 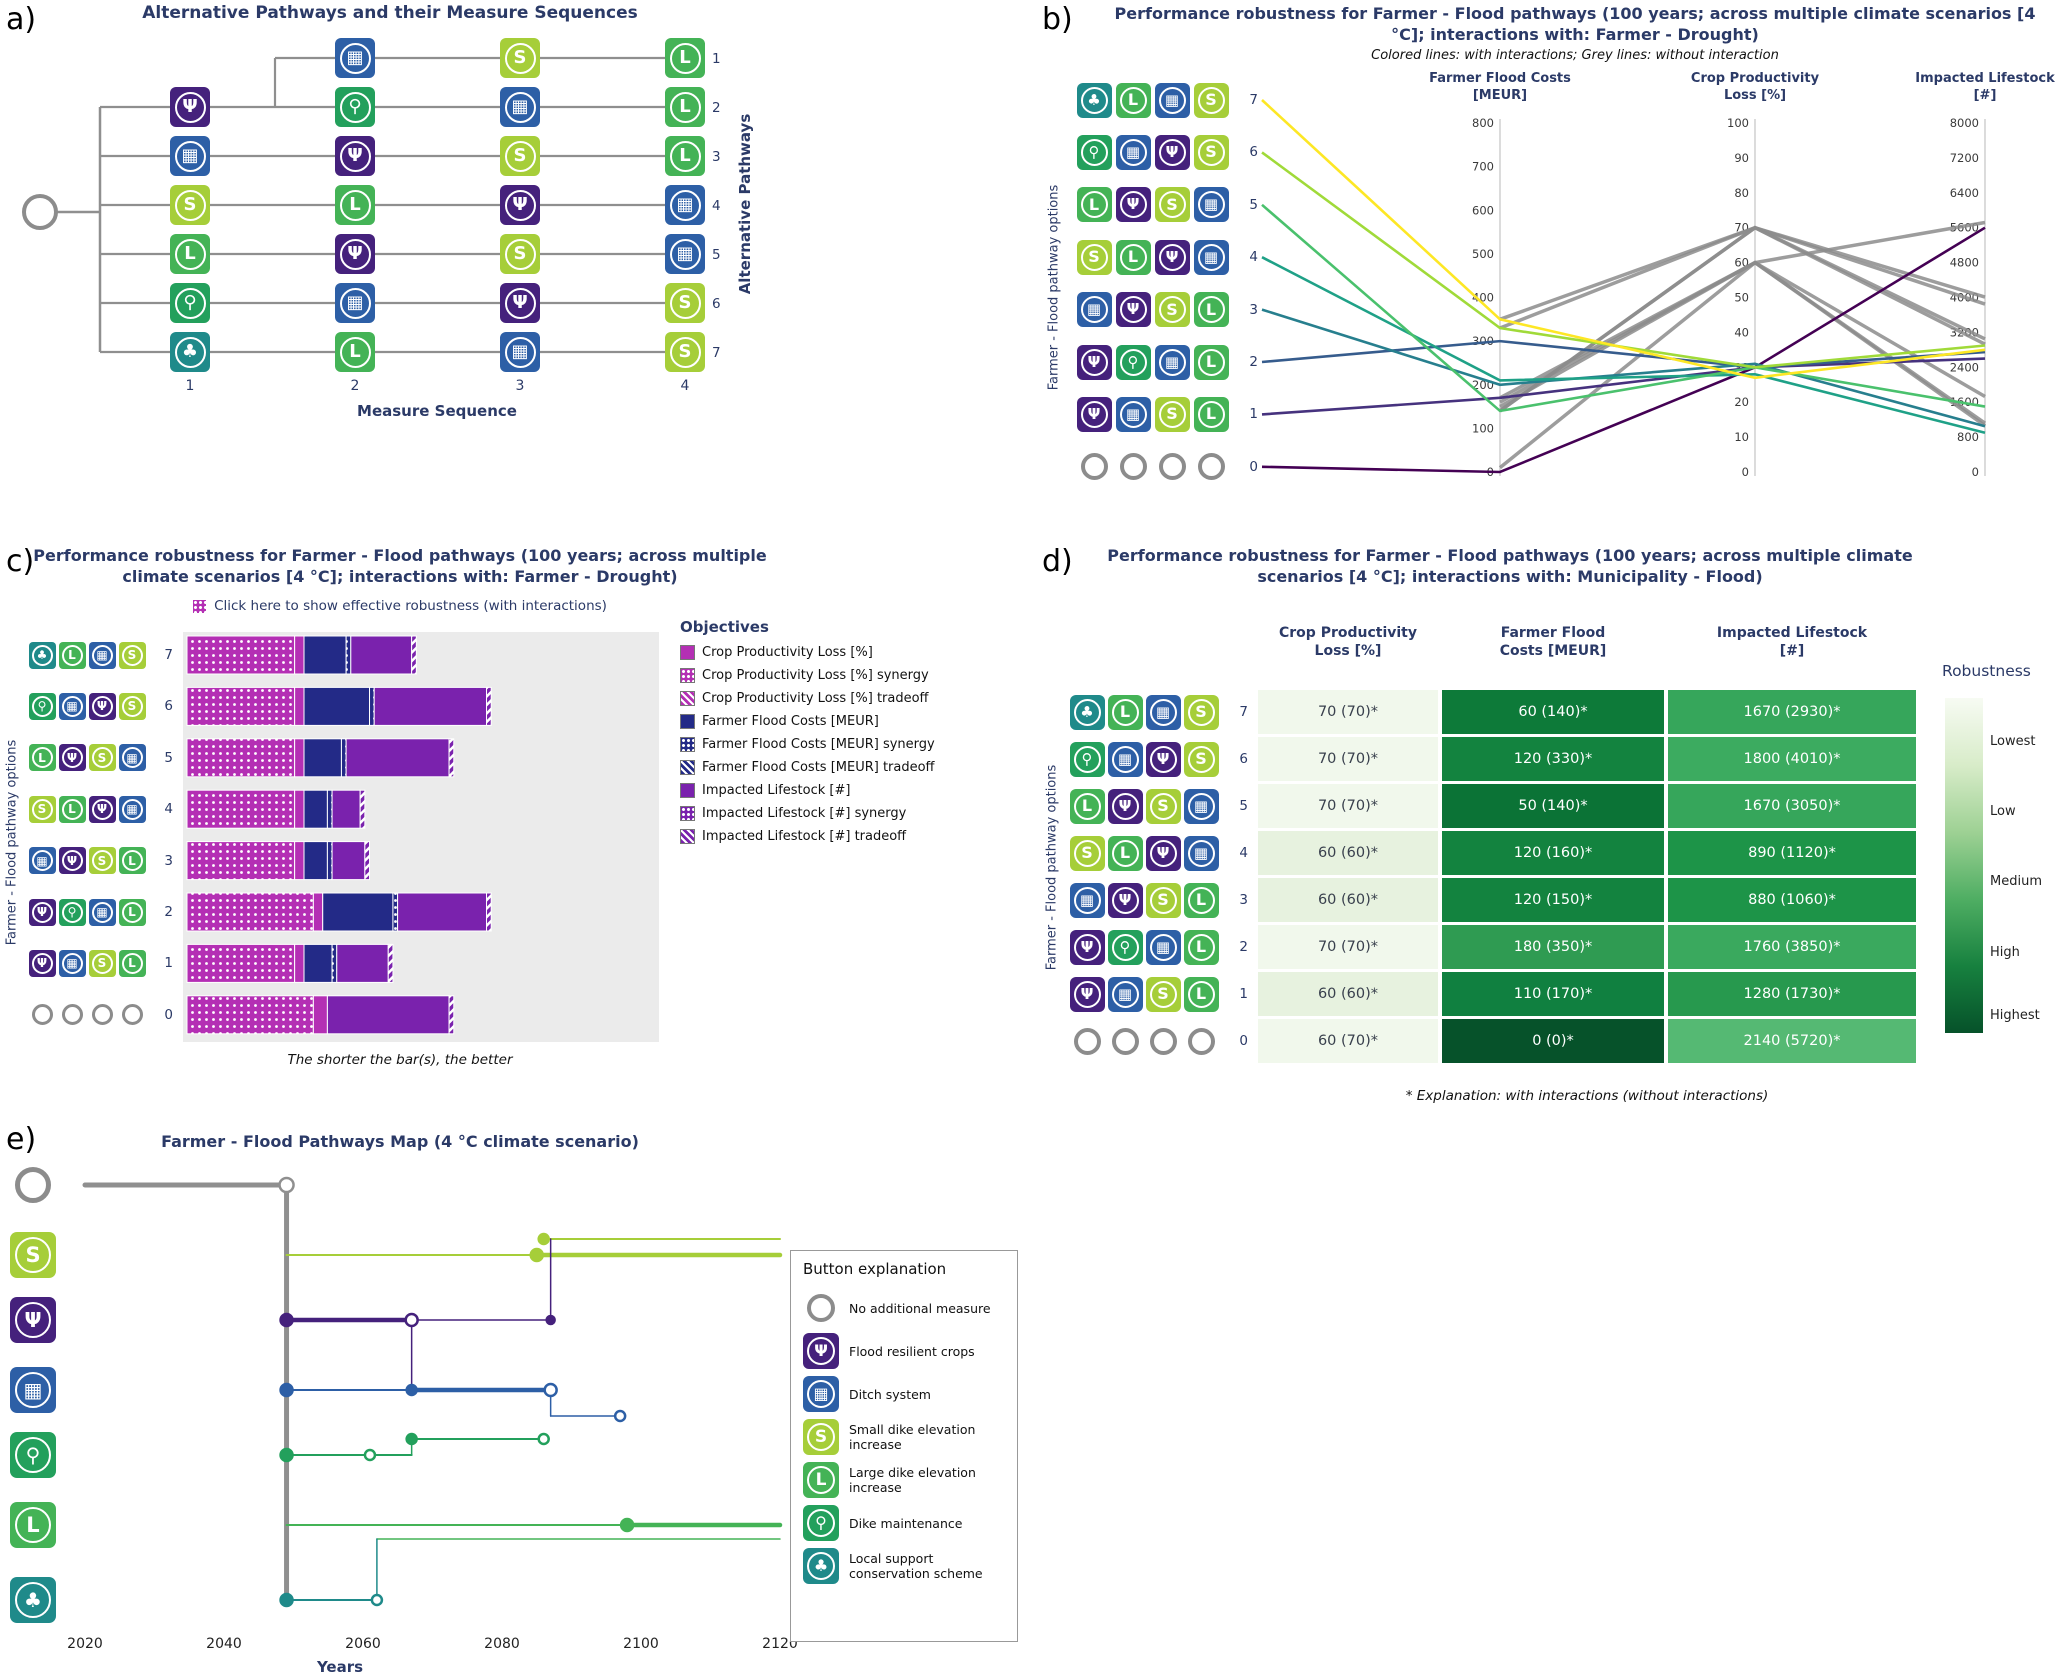 What do you see at coordinates (904, 1437) in the screenshot?
I see `legend-item: S Small dike elevation increase` at bounding box center [904, 1437].